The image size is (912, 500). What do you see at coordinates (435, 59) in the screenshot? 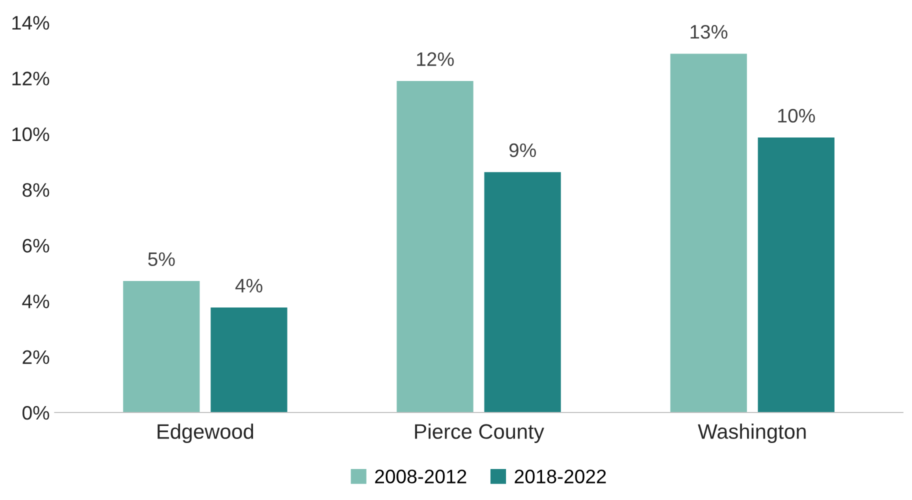
I see `data-label: 12%` at bounding box center [435, 59].